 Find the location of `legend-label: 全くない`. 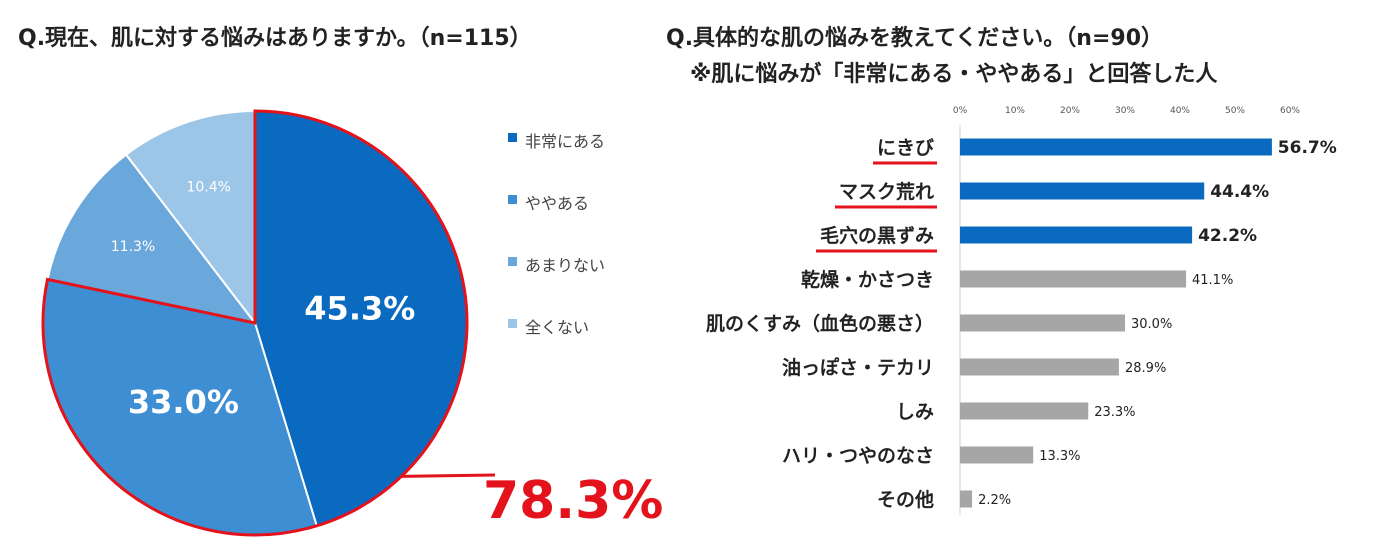

legend-label: 全くない is located at coordinates (557, 327).